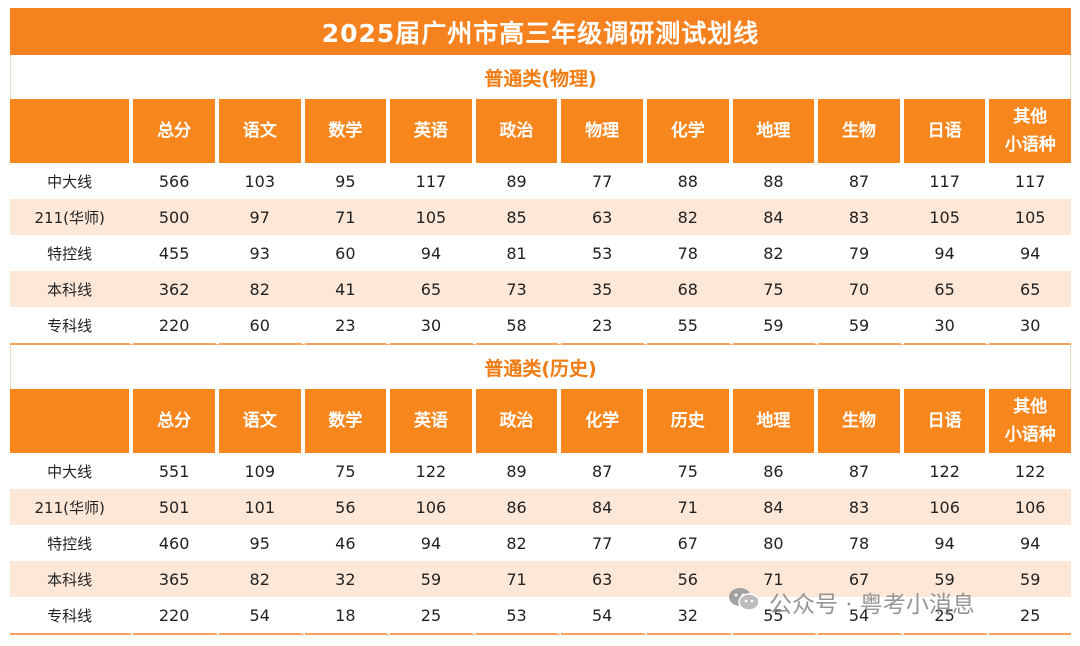 The image size is (1080, 646). Describe the element at coordinates (540, 131) in the screenshot. I see `header-row: 总分 语文 数学 英语 政治 物理 化学 地理 生物 日语 其他 小语种` at that location.